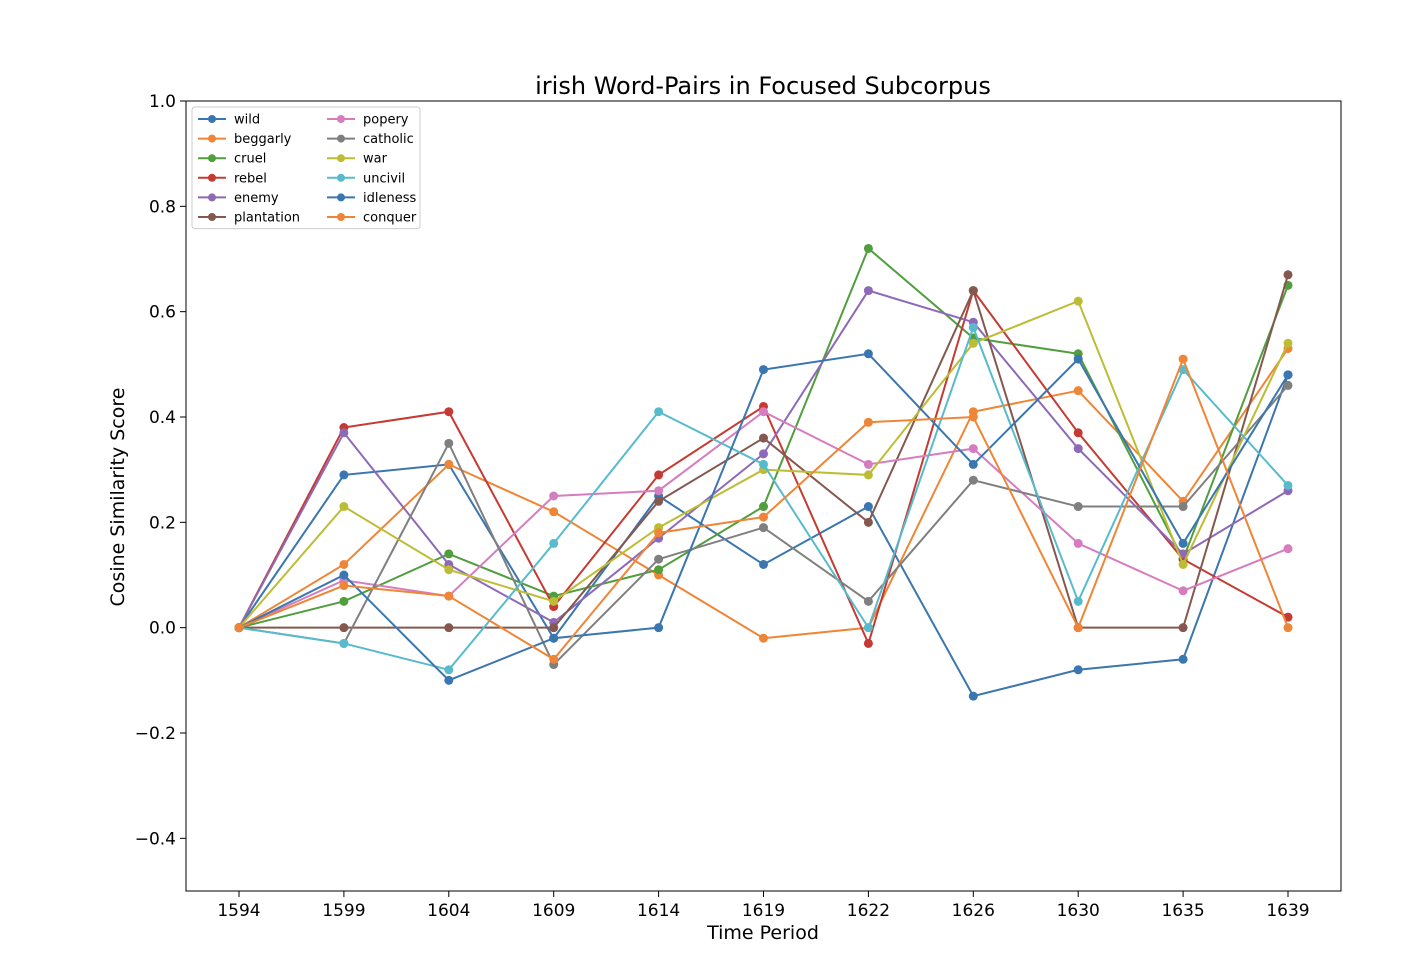 The height and width of the screenshot is (972, 1426). What do you see at coordinates (343, 911) in the screenshot?
I see `x-tick-label: 1599` at bounding box center [343, 911].